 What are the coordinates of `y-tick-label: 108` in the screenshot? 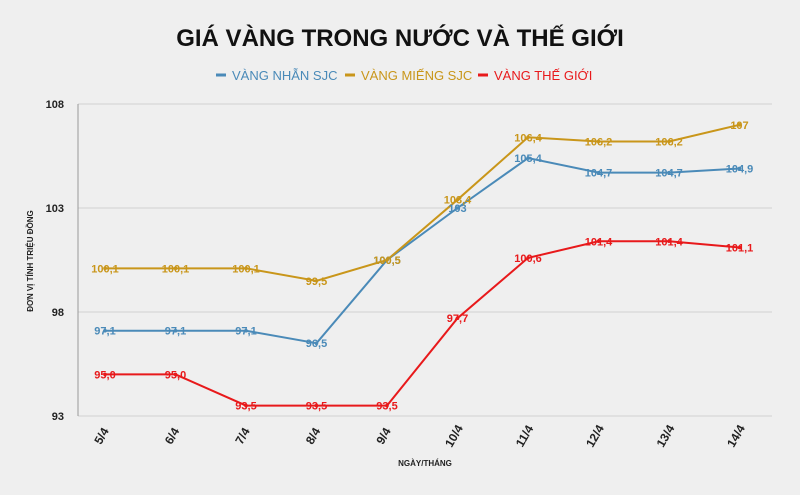 It's located at (55, 105).